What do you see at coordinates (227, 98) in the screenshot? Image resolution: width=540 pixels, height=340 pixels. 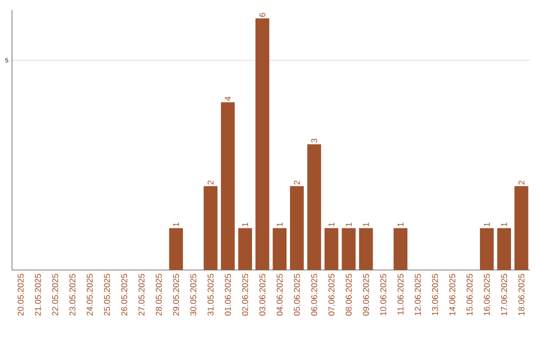 I see `data-label: 4` at bounding box center [227, 98].